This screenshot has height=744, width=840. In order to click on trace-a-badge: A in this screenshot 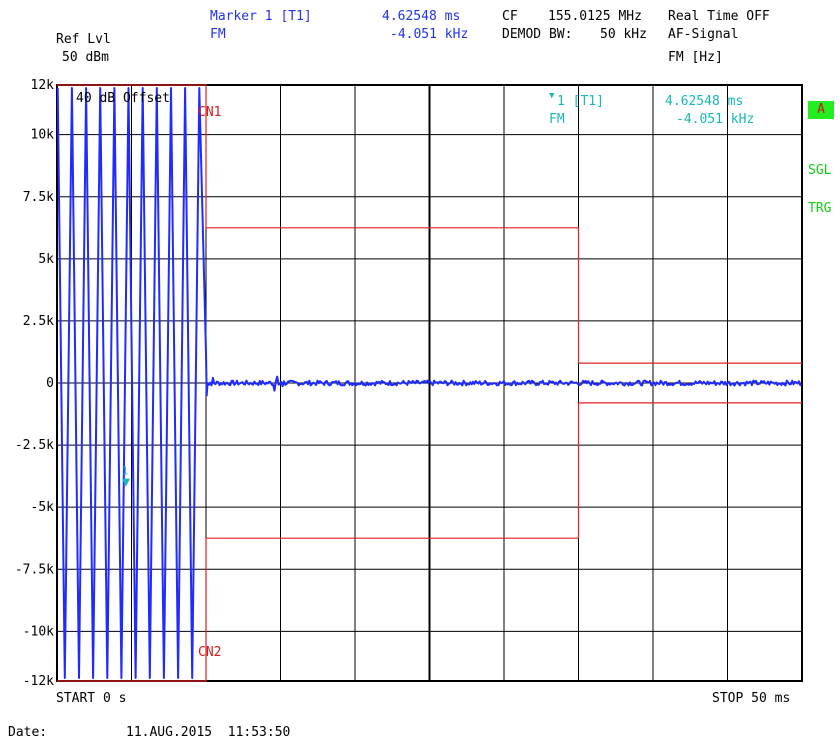, I will do `click(821, 110)`.